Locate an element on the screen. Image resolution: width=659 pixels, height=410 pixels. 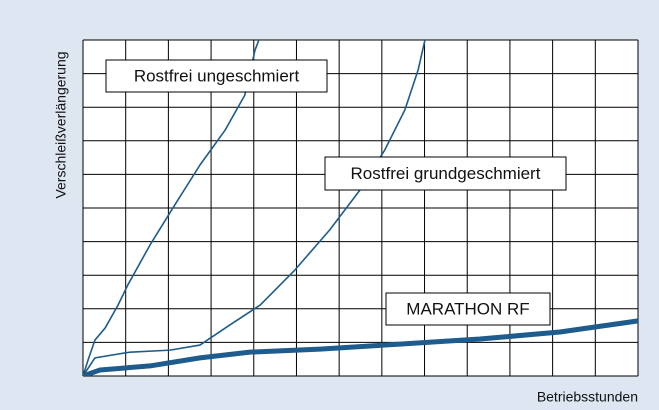
series-label: Rostfrei ungeschmiert is located at coordinates (217, 75).